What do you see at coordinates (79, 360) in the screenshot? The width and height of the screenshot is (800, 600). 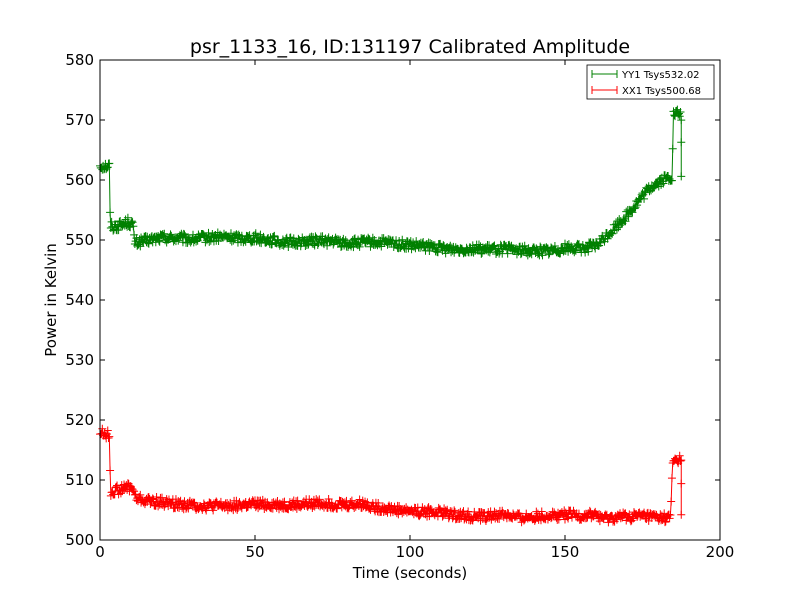 I see `y-tick-label: 530` at bounding box center [79, 360].